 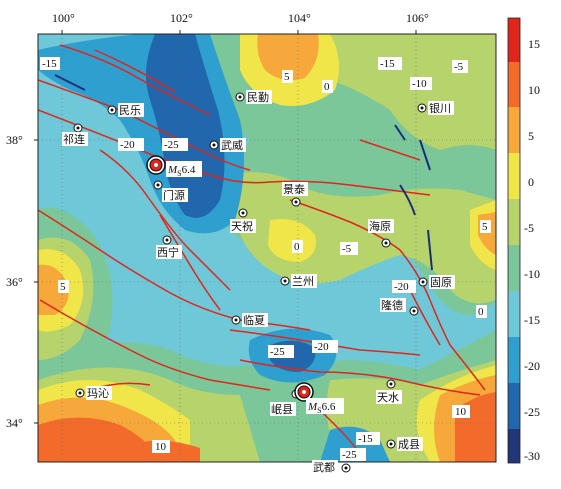 What do you see at coordinates (532, 274) in the screenshot?
I see `colorbar-tick: -10` at bounding box center [532, 274].